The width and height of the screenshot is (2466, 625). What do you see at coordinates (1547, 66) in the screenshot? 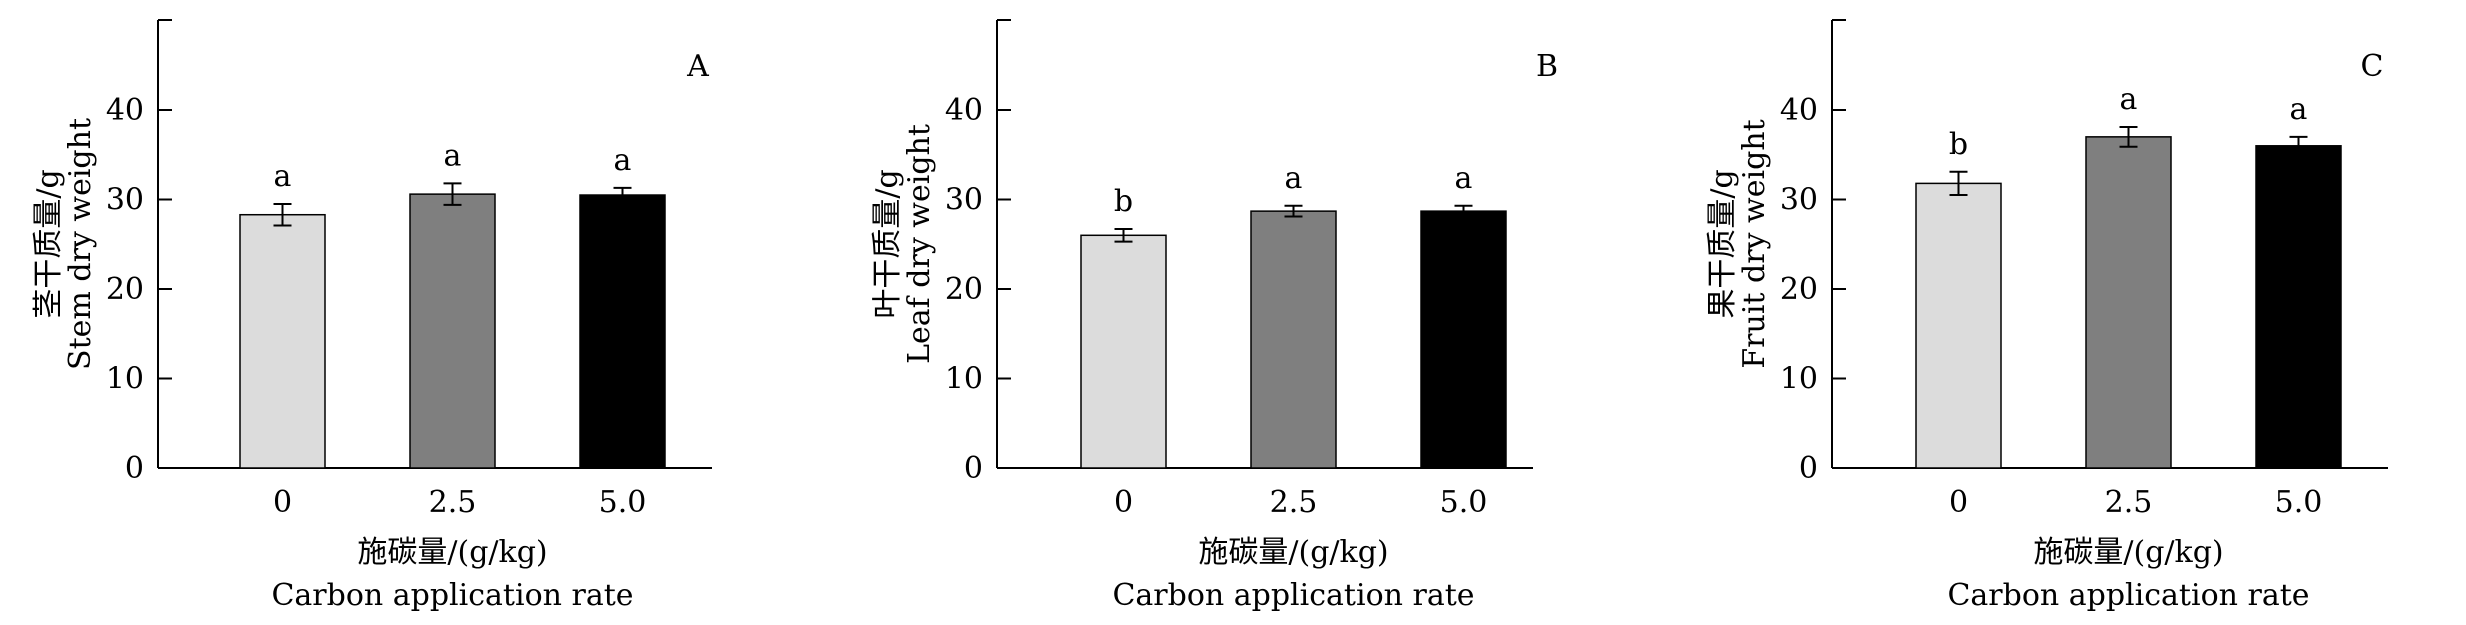
I see `panel-label: B` at bounding box center [1547, 66].